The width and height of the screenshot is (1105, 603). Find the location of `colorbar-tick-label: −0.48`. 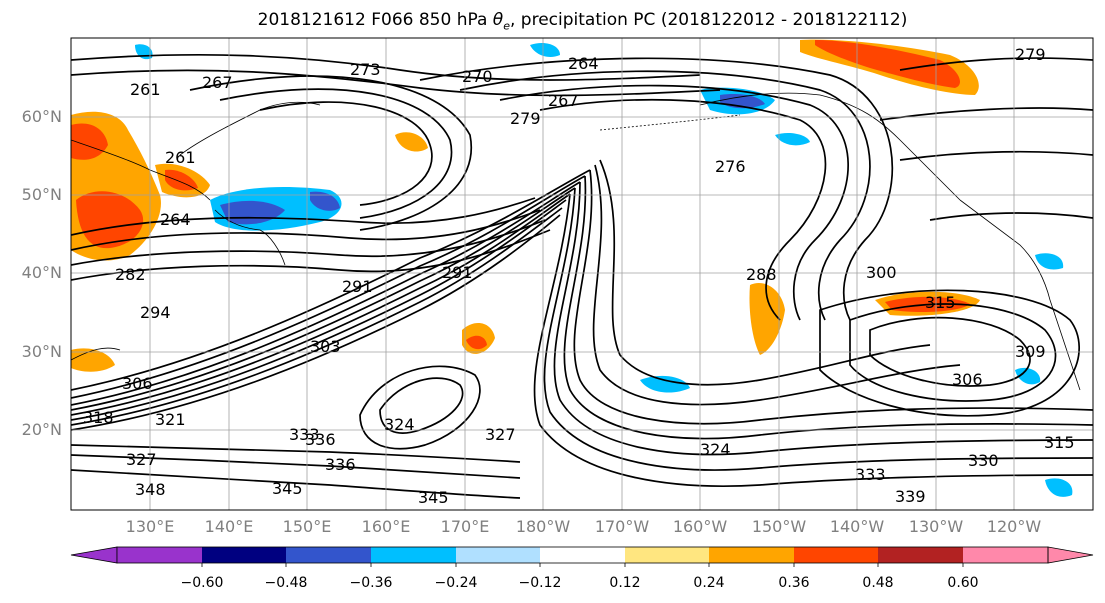

colorbar-tick-label: −0.48 is located at coordinates (286, 583).